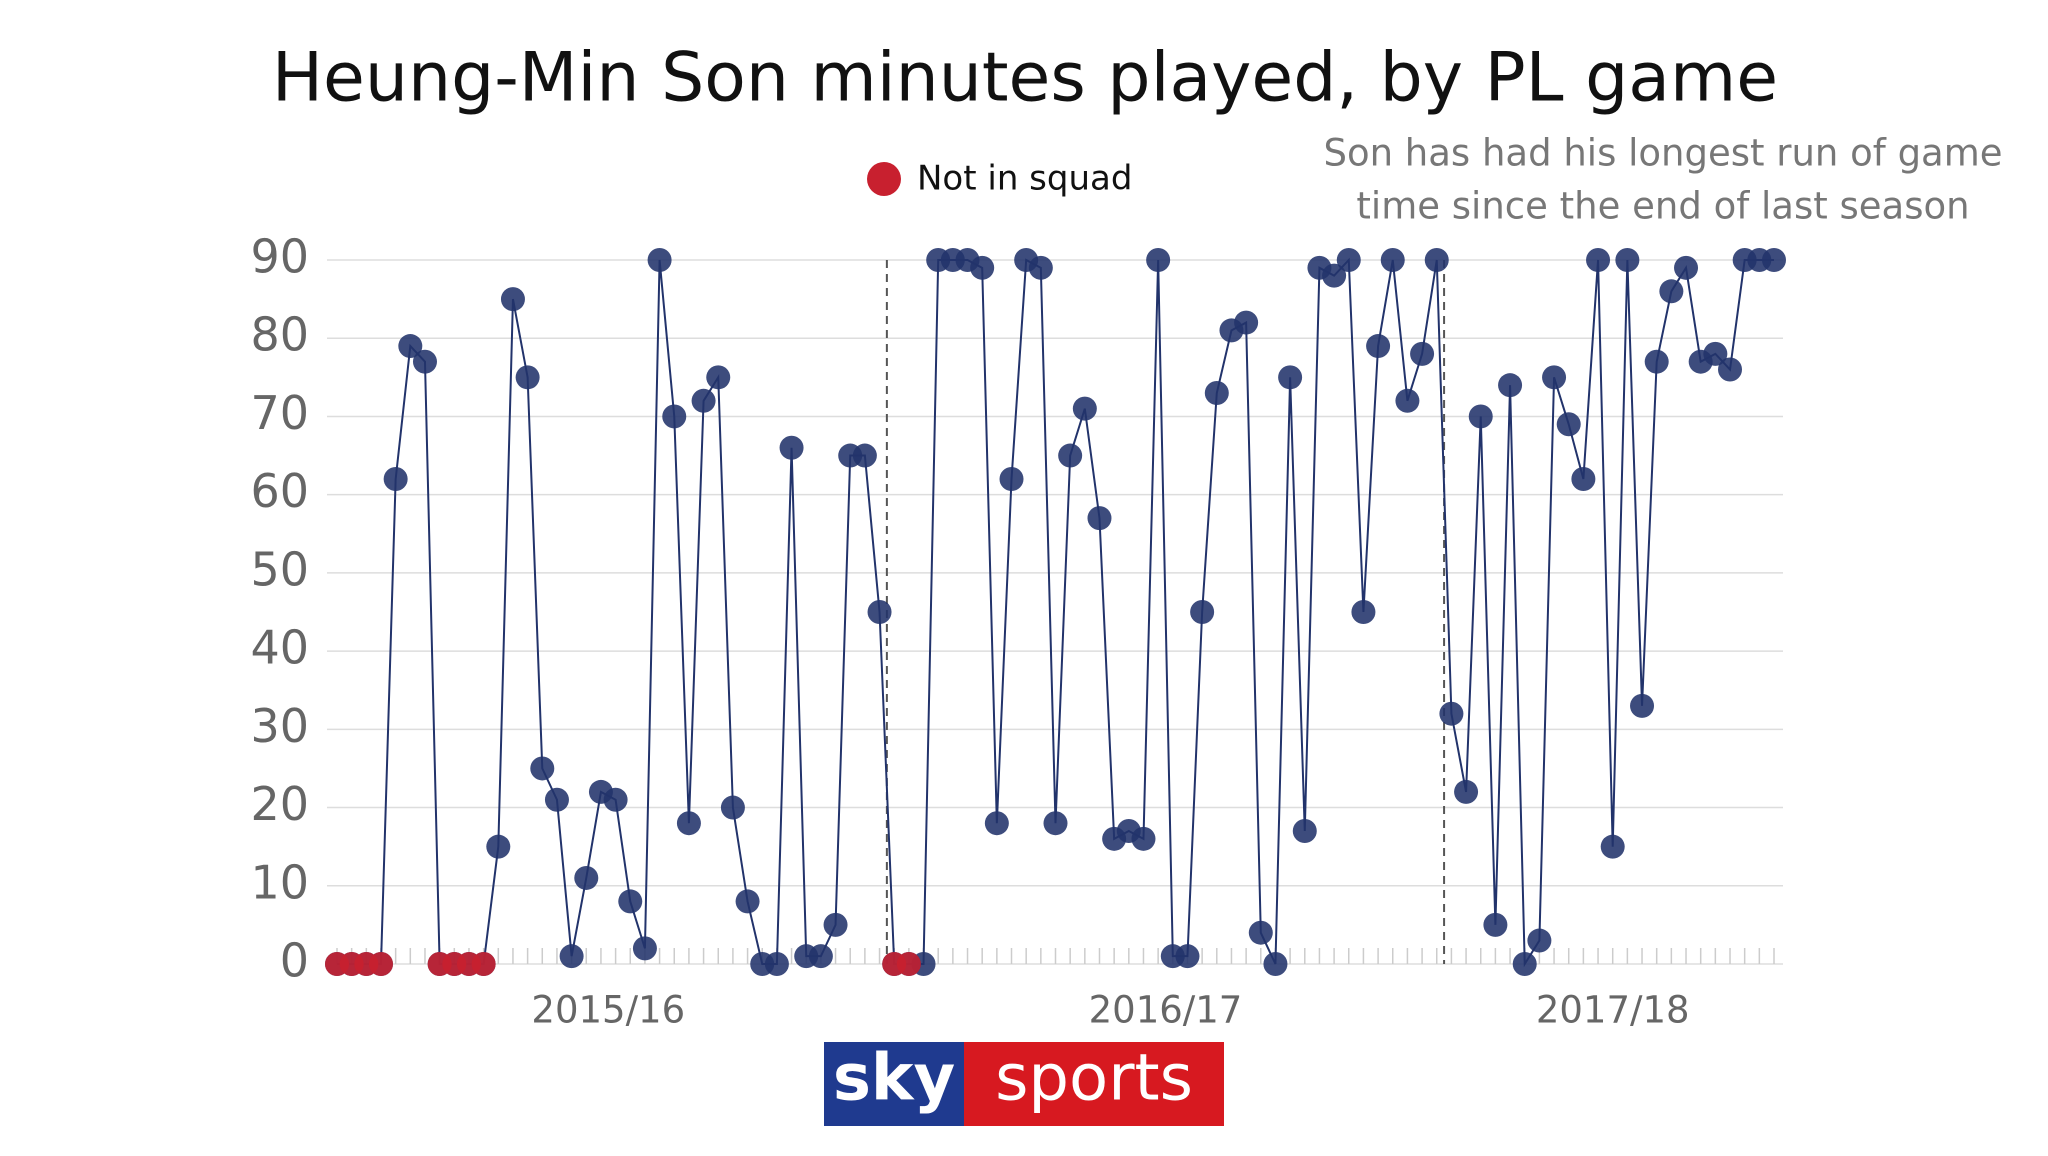  I want to click on y-tick-label: 40, so click(279, 648).